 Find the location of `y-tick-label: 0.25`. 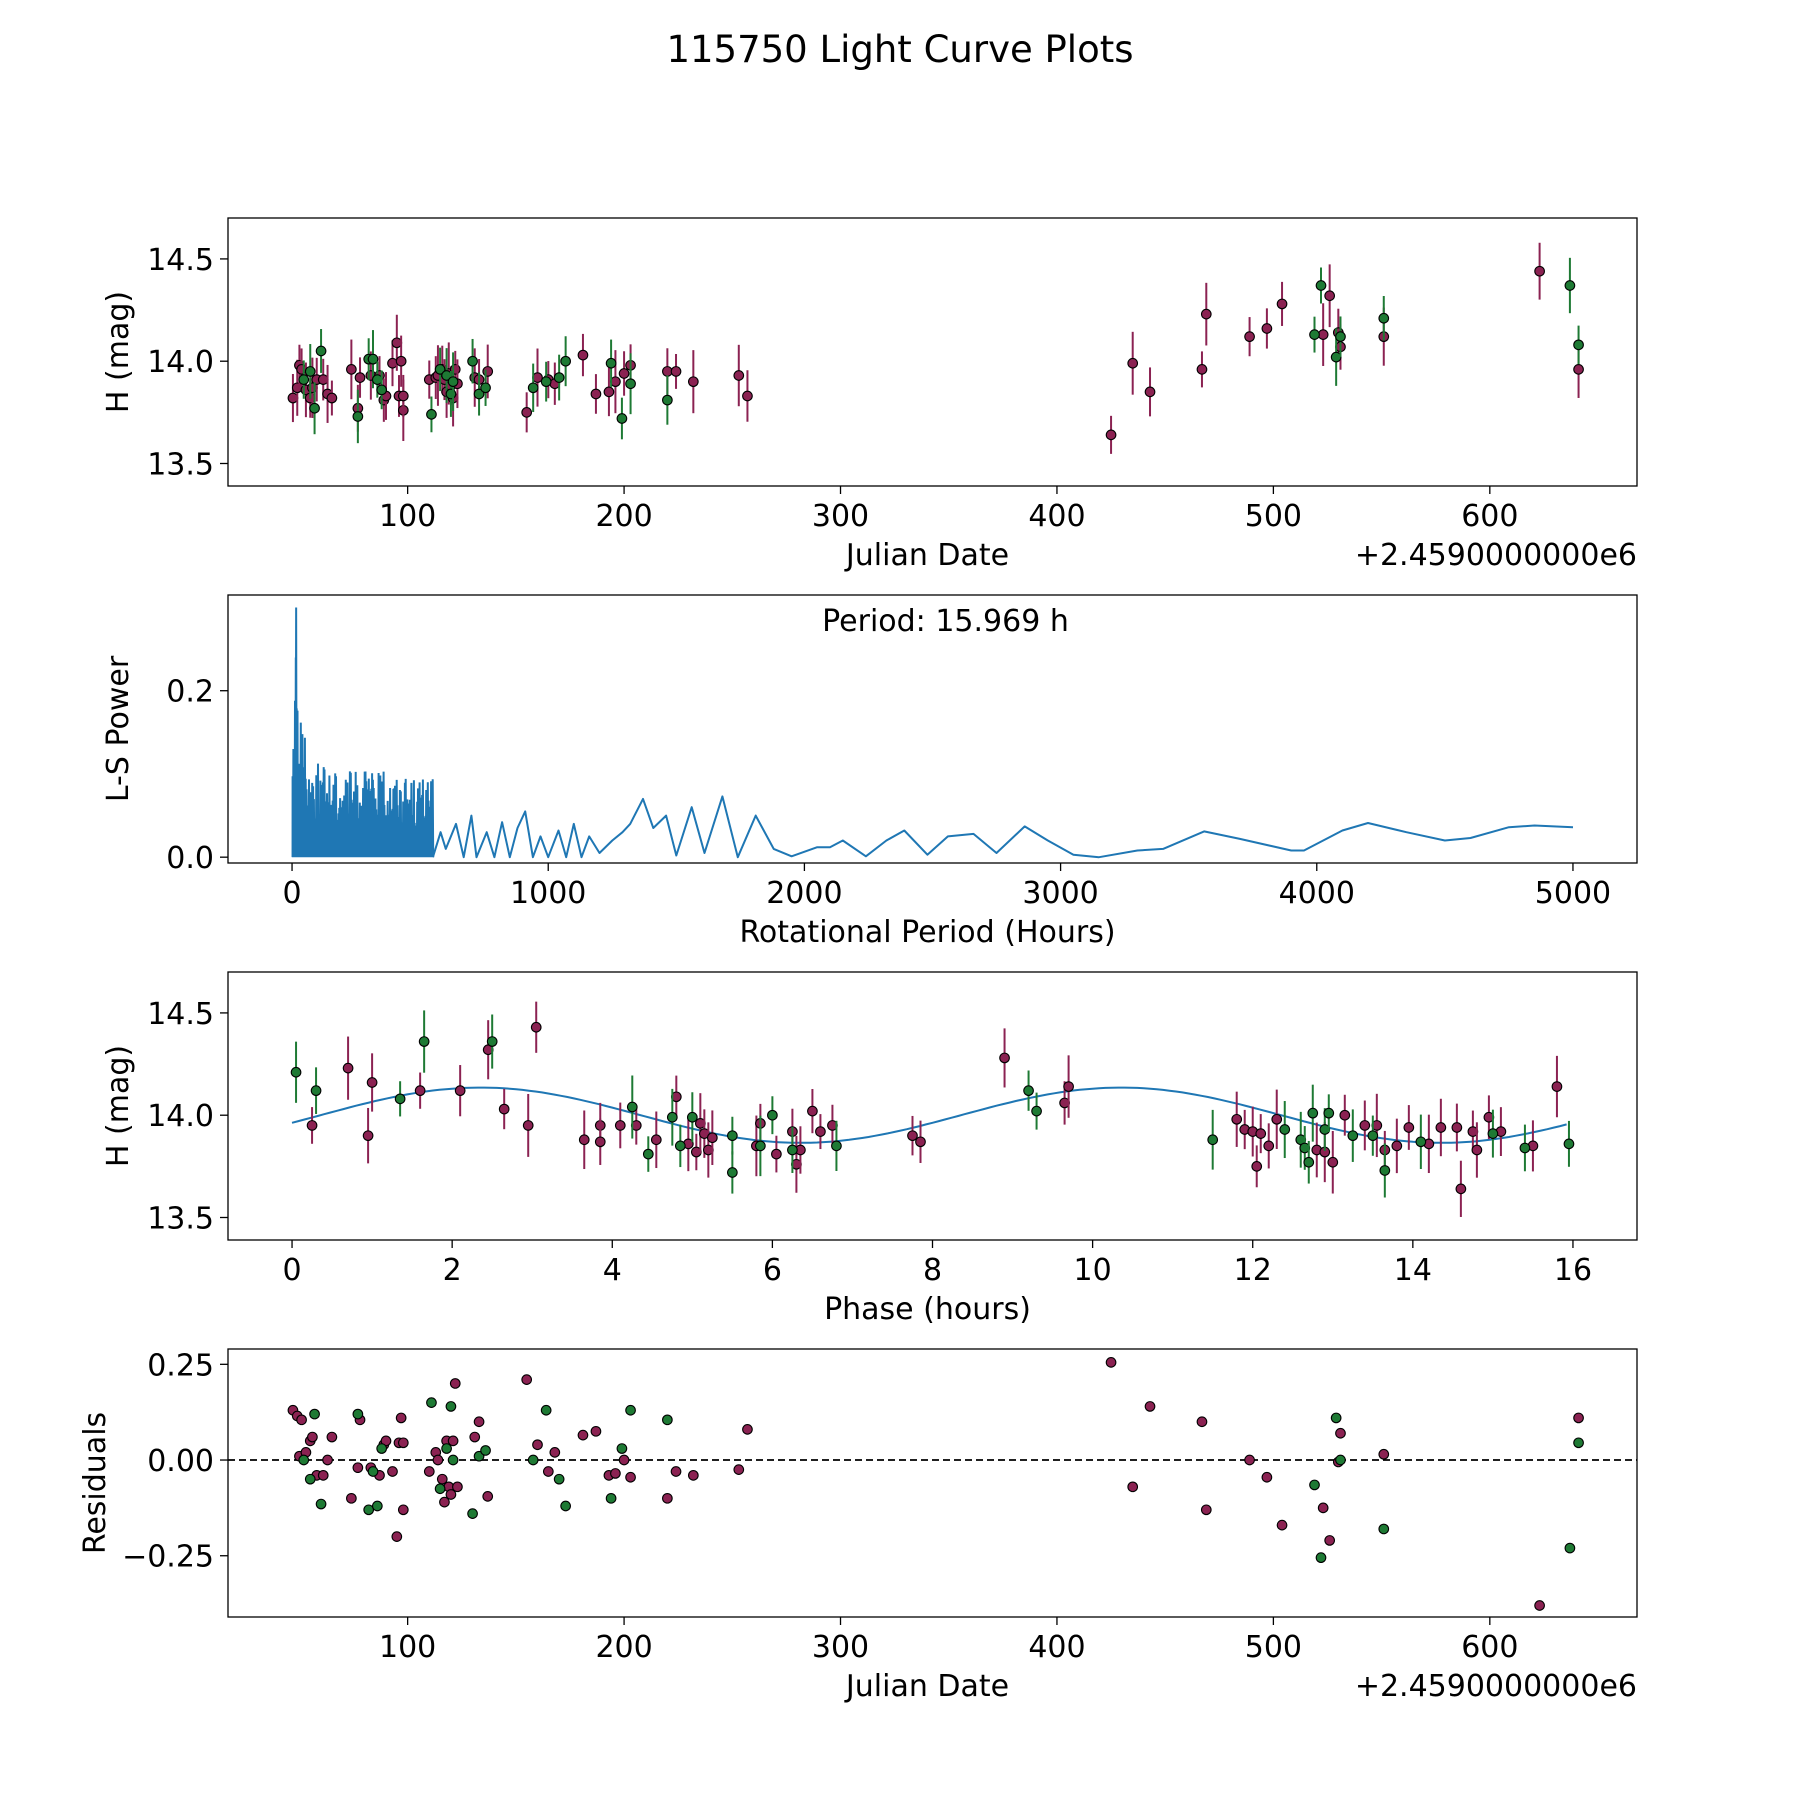

y-tick-label: 0.25 is located at coordinates (180, 1365).